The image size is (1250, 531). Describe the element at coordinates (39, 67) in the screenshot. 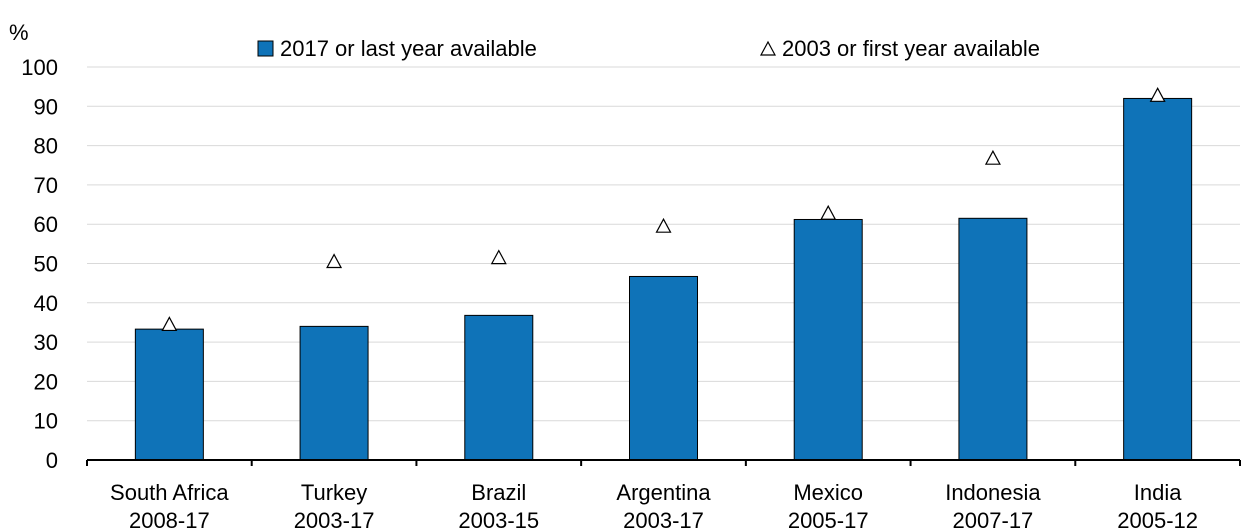

I see `y-tick-label: 100` at that location.